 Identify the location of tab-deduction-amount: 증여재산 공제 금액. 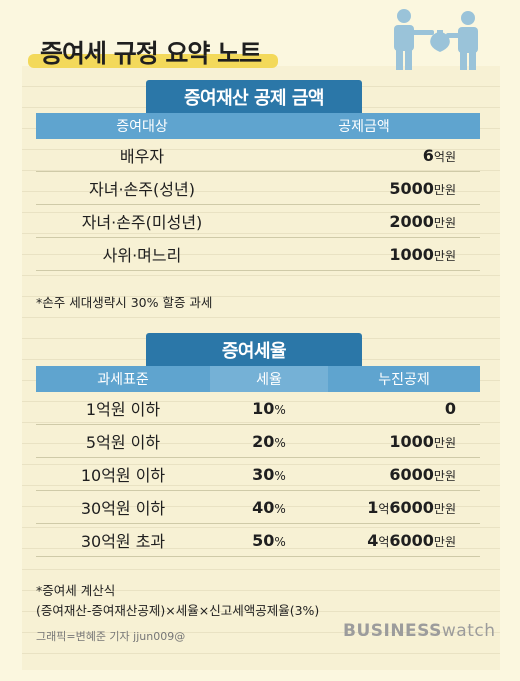
(254, 96).